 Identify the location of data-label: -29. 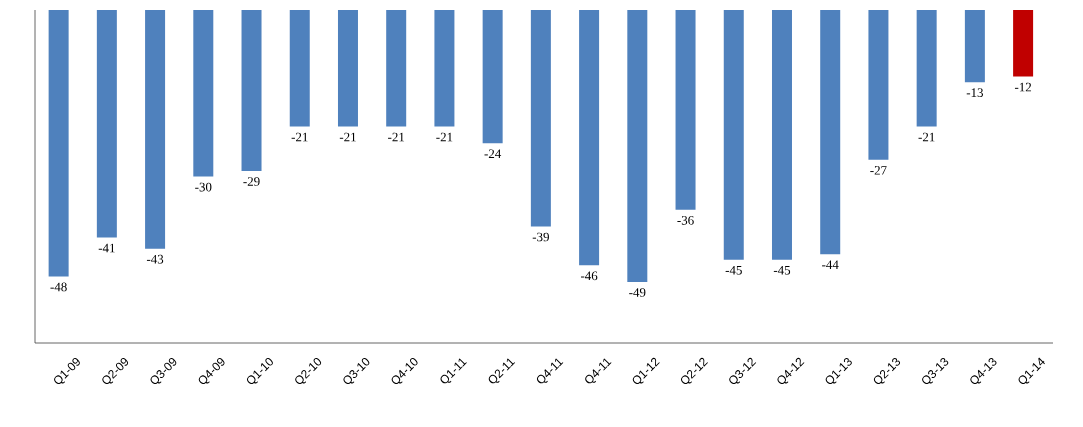
(251, 181).